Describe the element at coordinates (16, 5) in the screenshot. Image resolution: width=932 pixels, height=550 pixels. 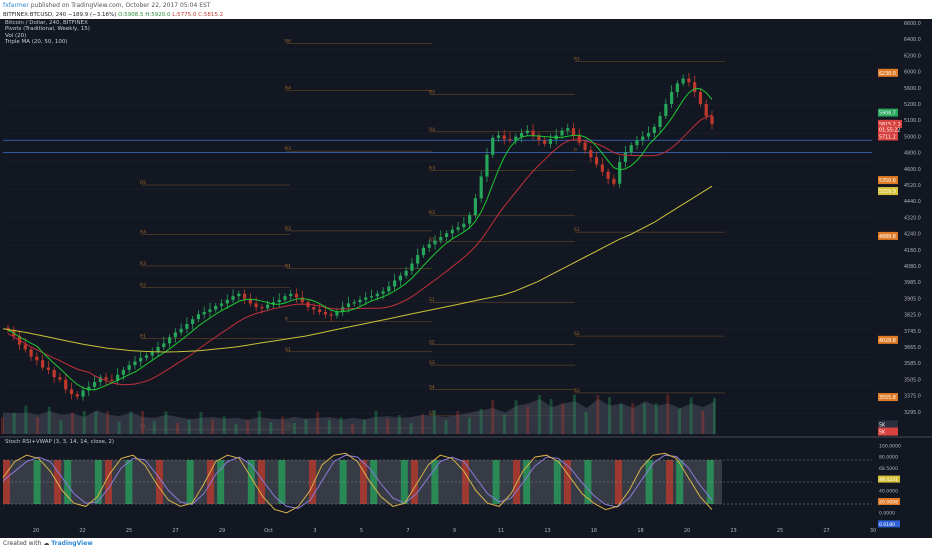
I see `author-link: fxfarmer` at that location.